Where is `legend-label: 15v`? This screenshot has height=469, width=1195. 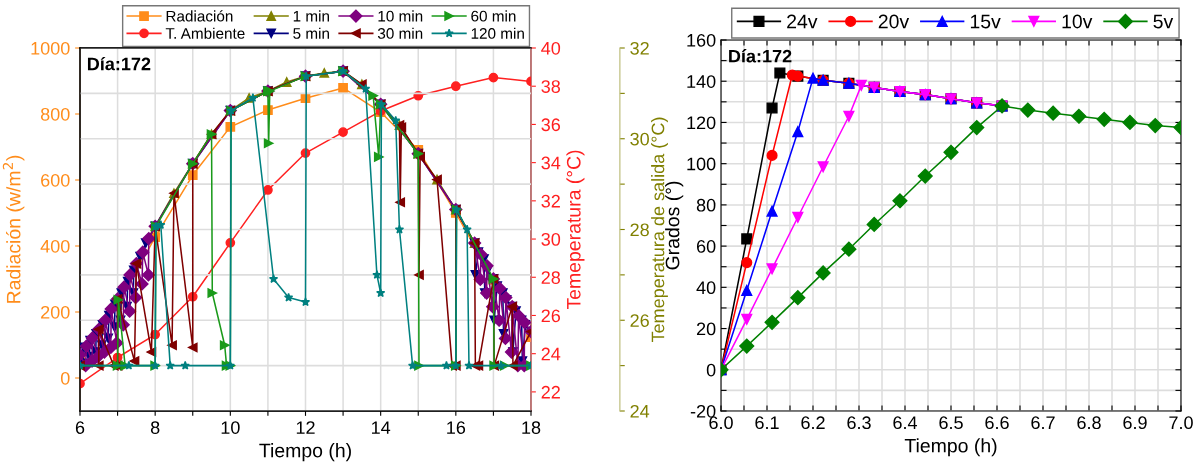 legend-label: 15v is located at coordinates (985, 21).